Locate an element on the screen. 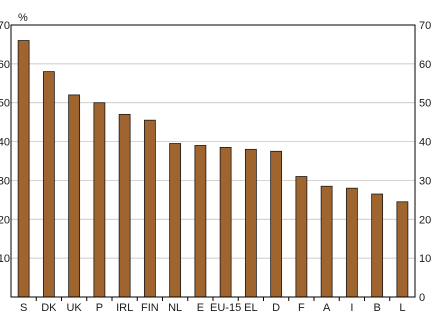  x-tick-label-l: L is located at coordinates (402, 308).